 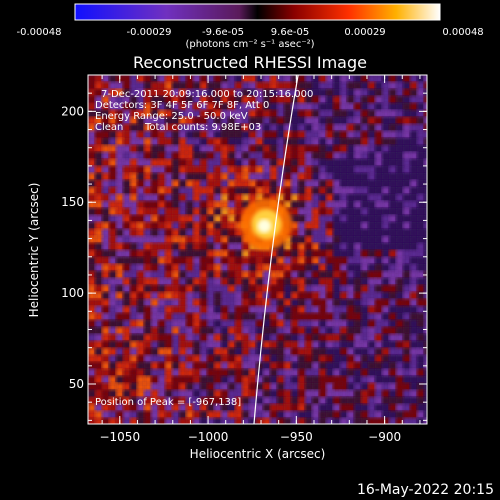 I want to click on limb-path, so click(x=276, y=249).